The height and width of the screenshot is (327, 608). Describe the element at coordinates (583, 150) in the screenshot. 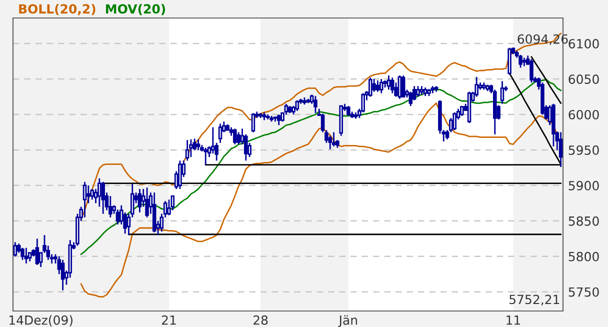

I see `y-tick-label: 5950` at that location.